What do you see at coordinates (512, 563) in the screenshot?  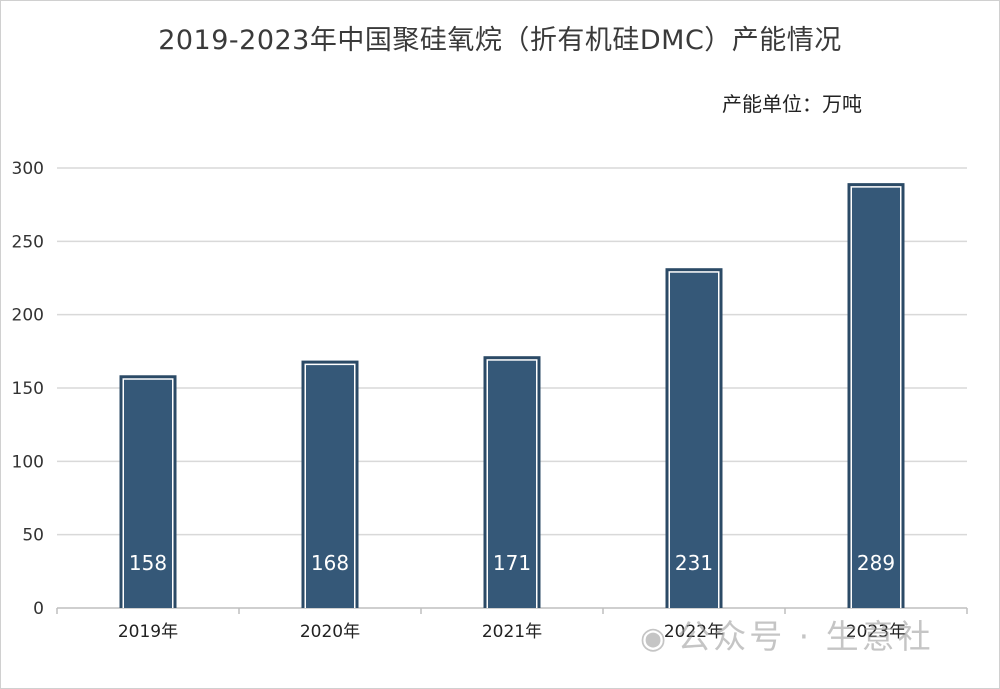 I see `data-label: 171` at bounding box center [512, 563].